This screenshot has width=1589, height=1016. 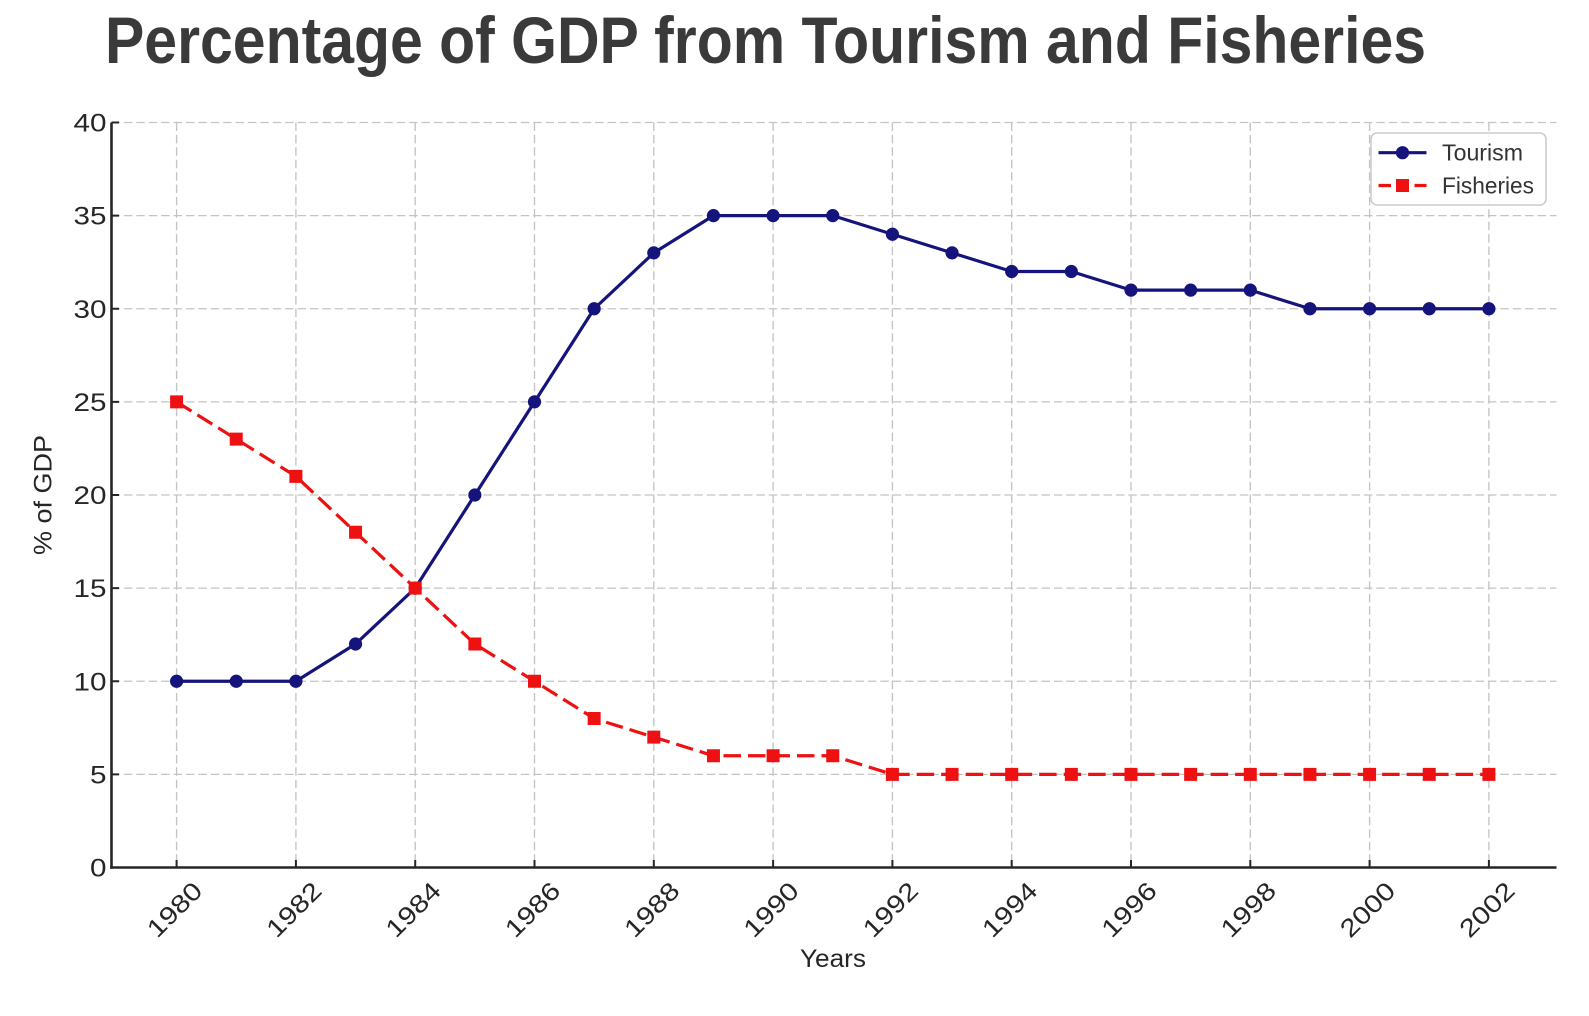 What do you see at coordinates (90, 682) in the screenshot?
I see `svg-text: 10` at bounding box center [90, 682].